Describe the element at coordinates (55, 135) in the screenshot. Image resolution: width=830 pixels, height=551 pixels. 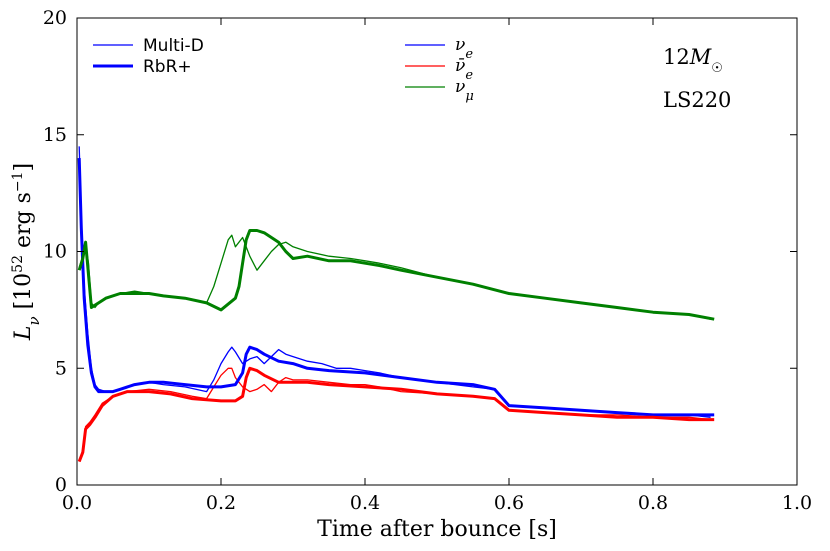
I see `y-tick-label: 15` at that location.